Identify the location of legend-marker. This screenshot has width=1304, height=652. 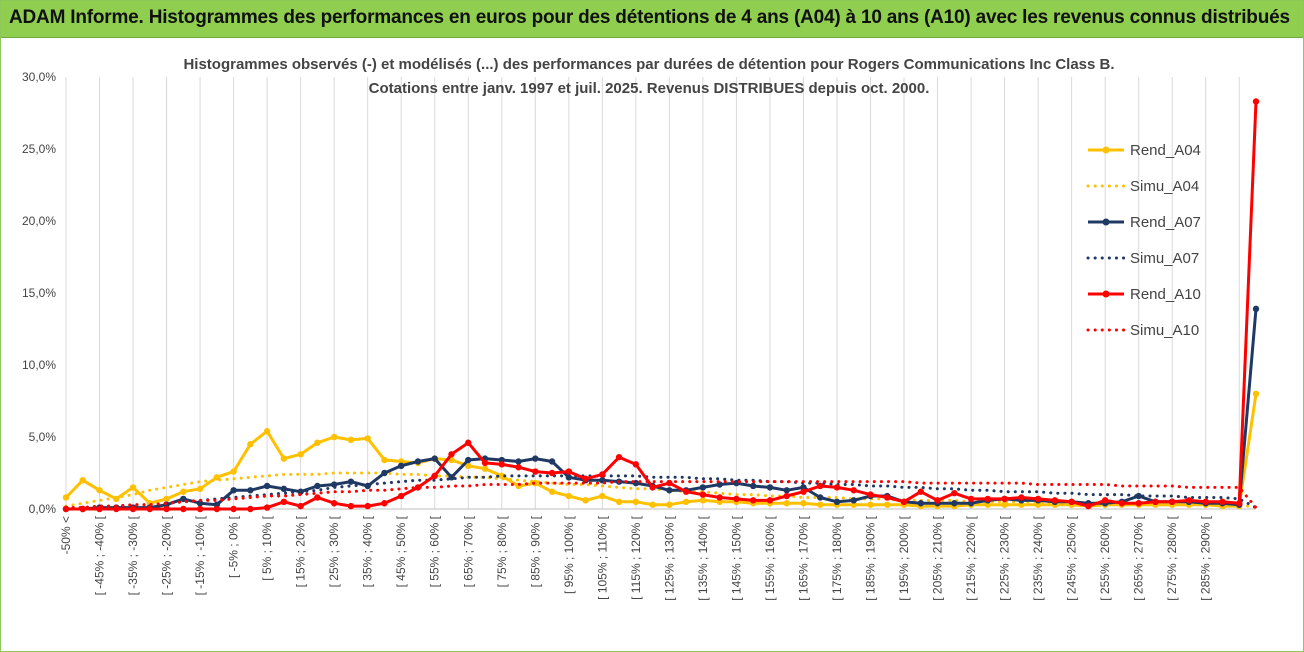
(1106, 150).